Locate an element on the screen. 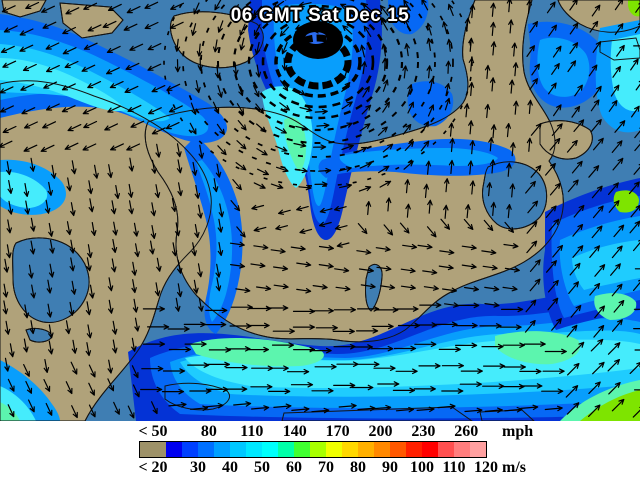  ms-tick-label: 80 is located at coordinates (358, 467).